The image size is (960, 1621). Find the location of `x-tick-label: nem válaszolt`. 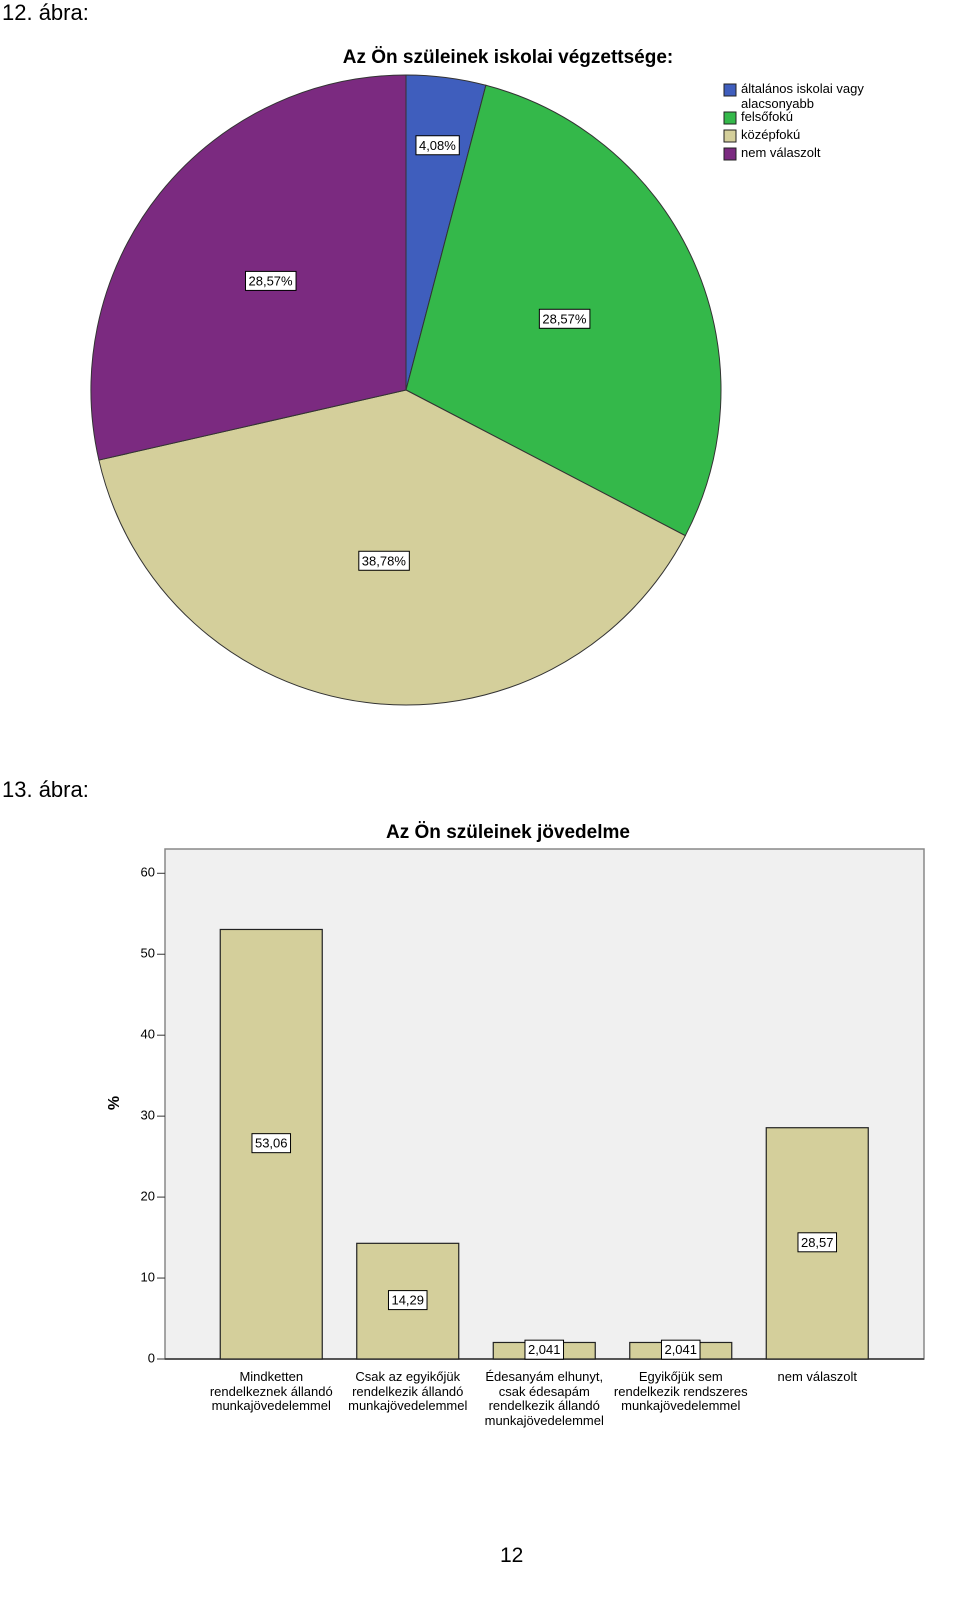

x-tick-label: nem válaszolt is located at coordinates (817, 1376).